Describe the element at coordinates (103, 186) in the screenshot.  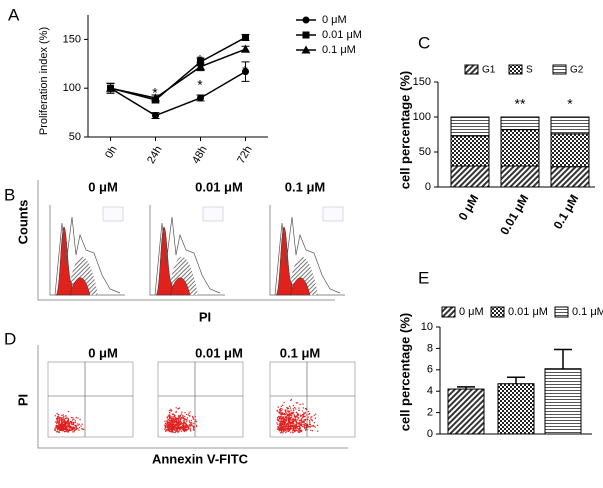
I see `condition-label: 0 μM` at that location.